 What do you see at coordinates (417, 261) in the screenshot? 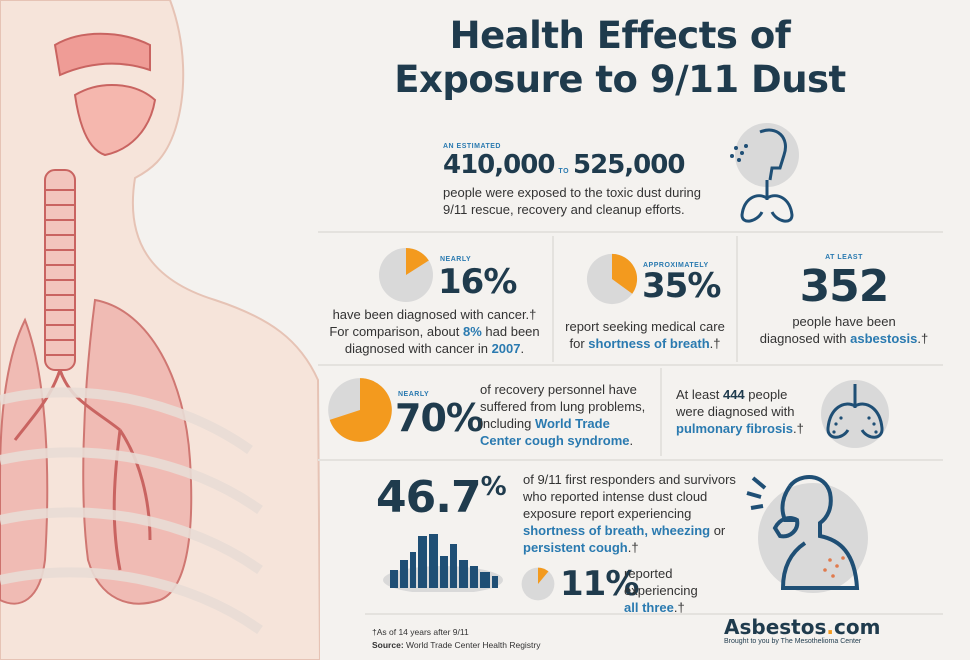
I see `cancer-pie-slice` at bounding box center [417, 261].